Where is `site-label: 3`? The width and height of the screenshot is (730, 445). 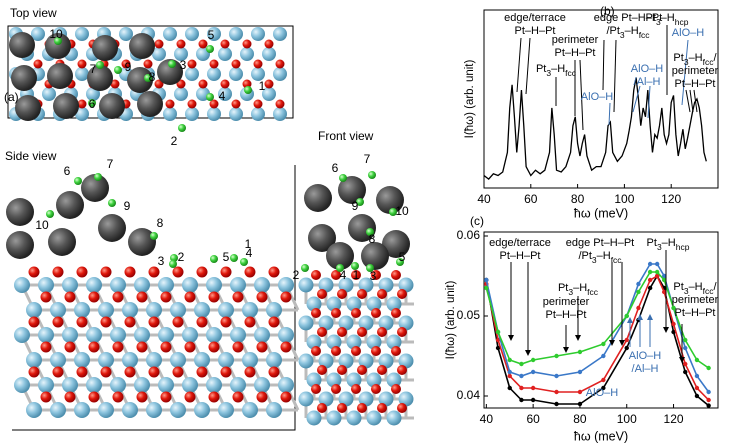 site-label: 3 is located at coordinates (183, 65).